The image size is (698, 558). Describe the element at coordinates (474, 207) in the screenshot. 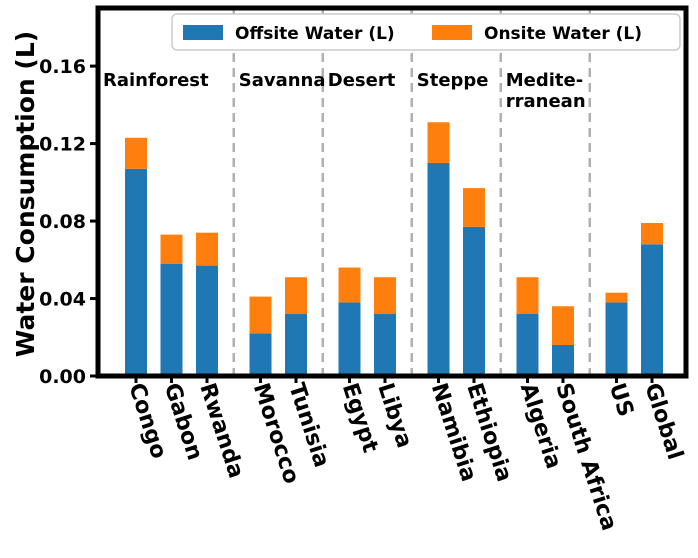

I see `bar-onsite-ethiopia` at that location.